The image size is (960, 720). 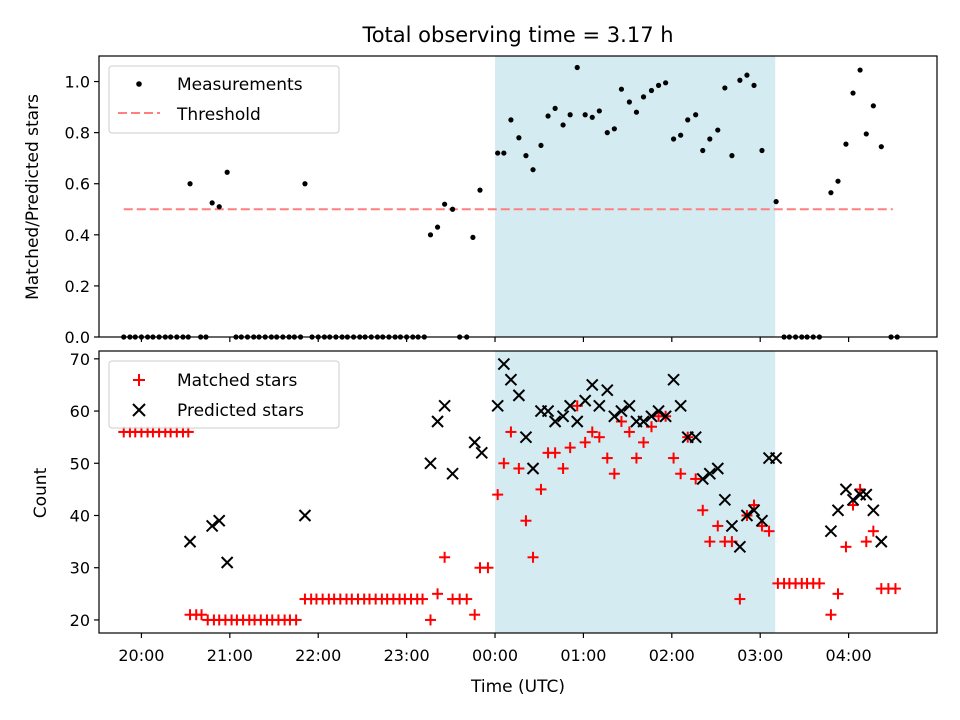 I want to click on x-tick-label: 23:00, so click(x=407, y=655).